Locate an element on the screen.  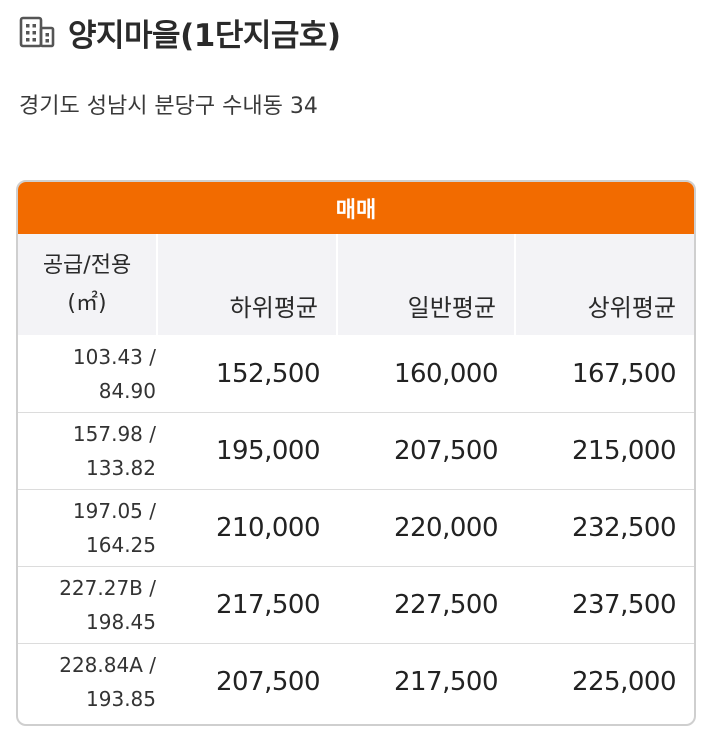
low-average-price: 152,500 is located at coordinates (268, 373).